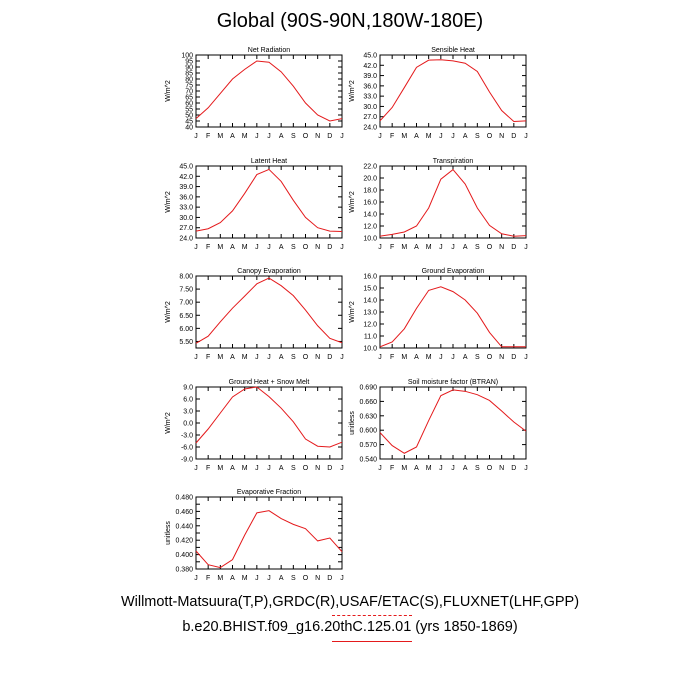  I want to click on y-tick-label: 0.480, so click(184, 498).